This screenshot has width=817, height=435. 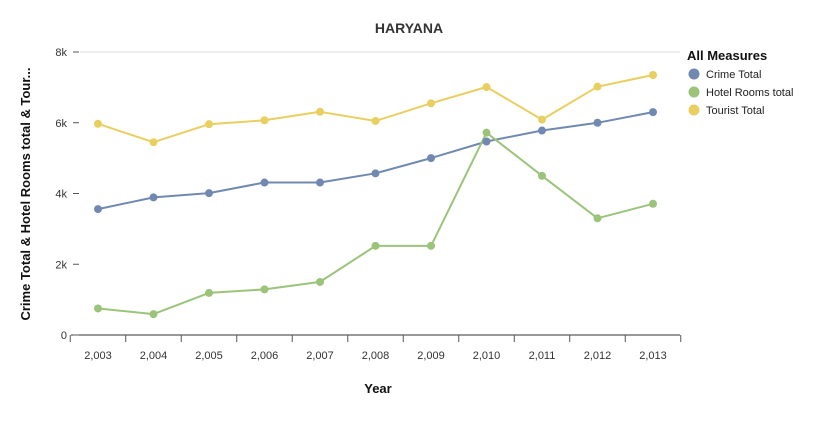 What do you see at coordinates (98, 356) in the screenshot?
I see `x-tick-label: 2,003` at bounding box center [98, 356].